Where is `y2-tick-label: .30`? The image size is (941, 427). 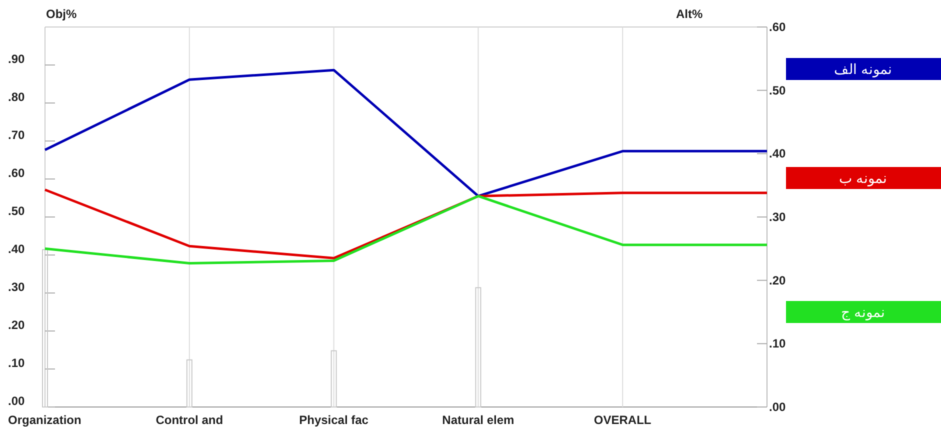
y2-tick-label: .30 is located at coordinates (777, 217).